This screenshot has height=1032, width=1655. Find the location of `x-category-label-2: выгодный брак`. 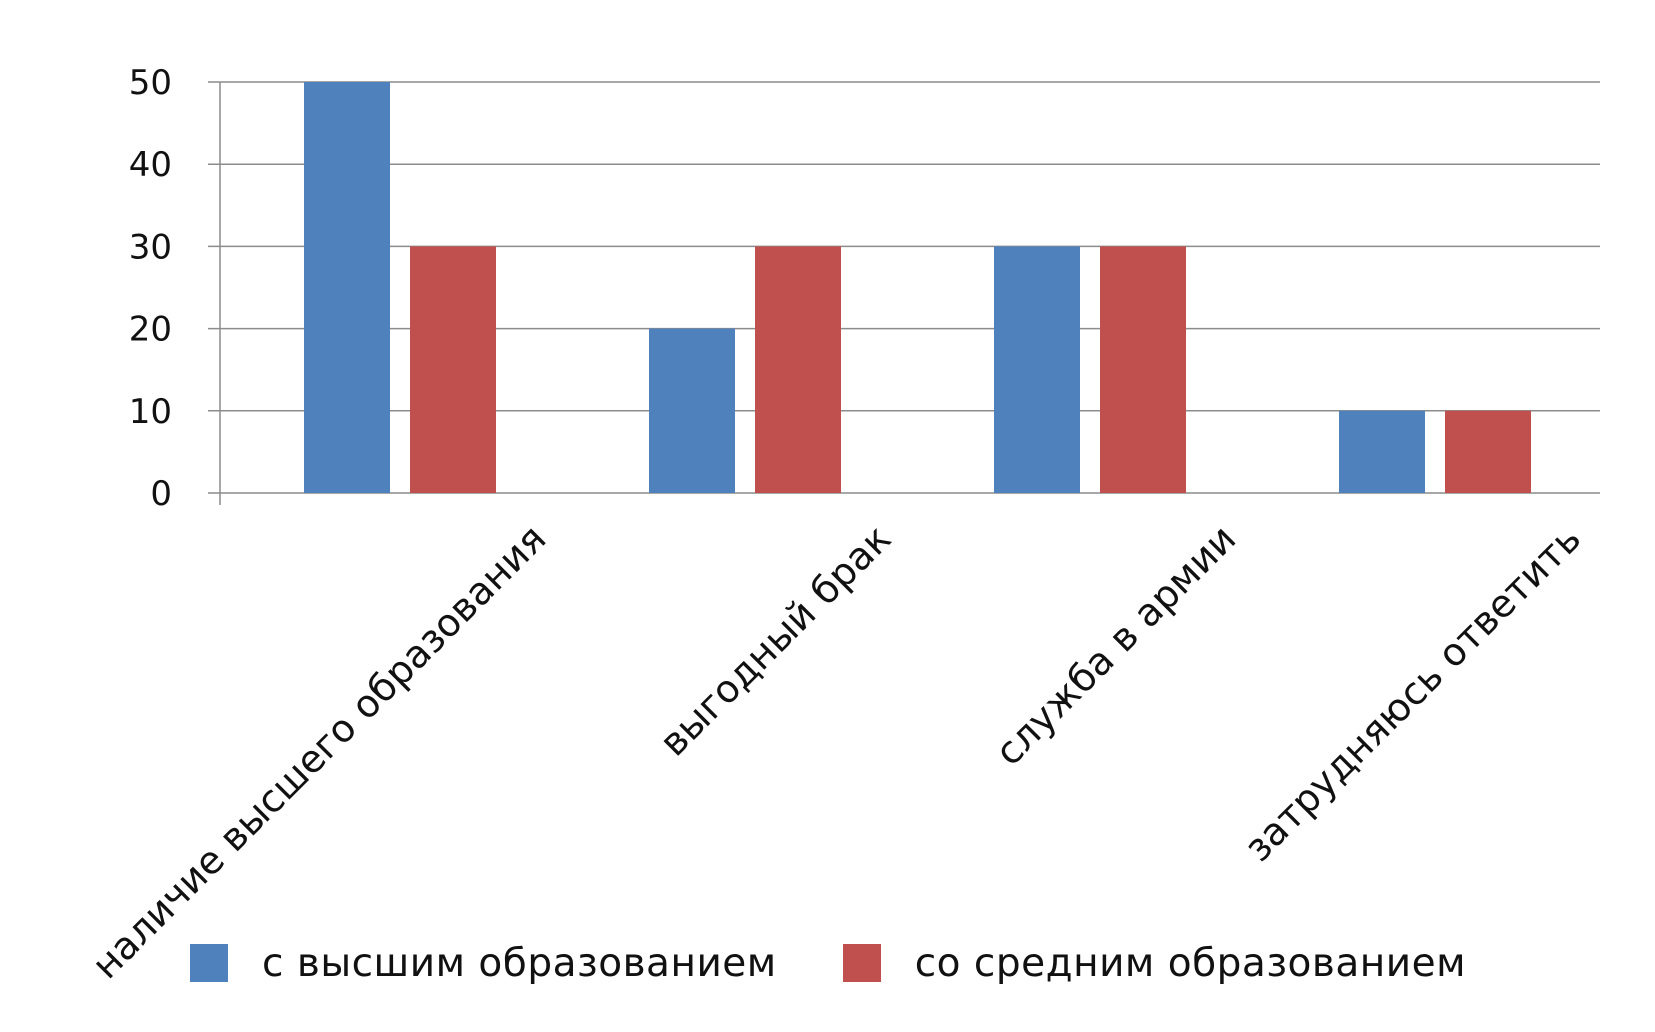

x-category-label-2: выгодный брак is located at coordinates (775, 640).